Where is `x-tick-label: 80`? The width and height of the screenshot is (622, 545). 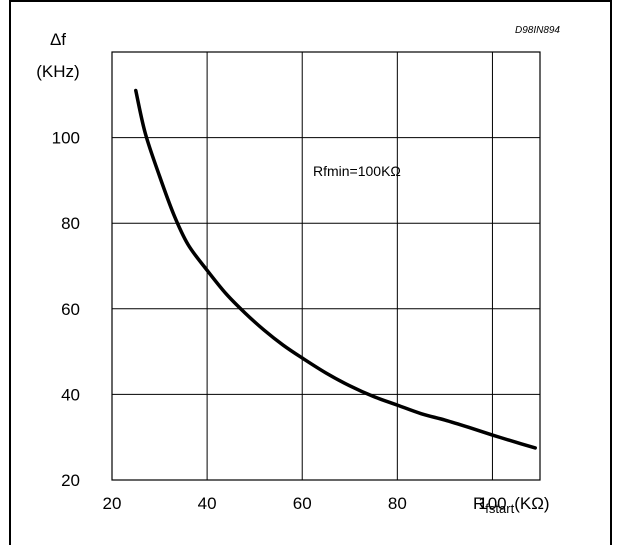
x-tick-label: 80 is located at coordinates (397, 503).